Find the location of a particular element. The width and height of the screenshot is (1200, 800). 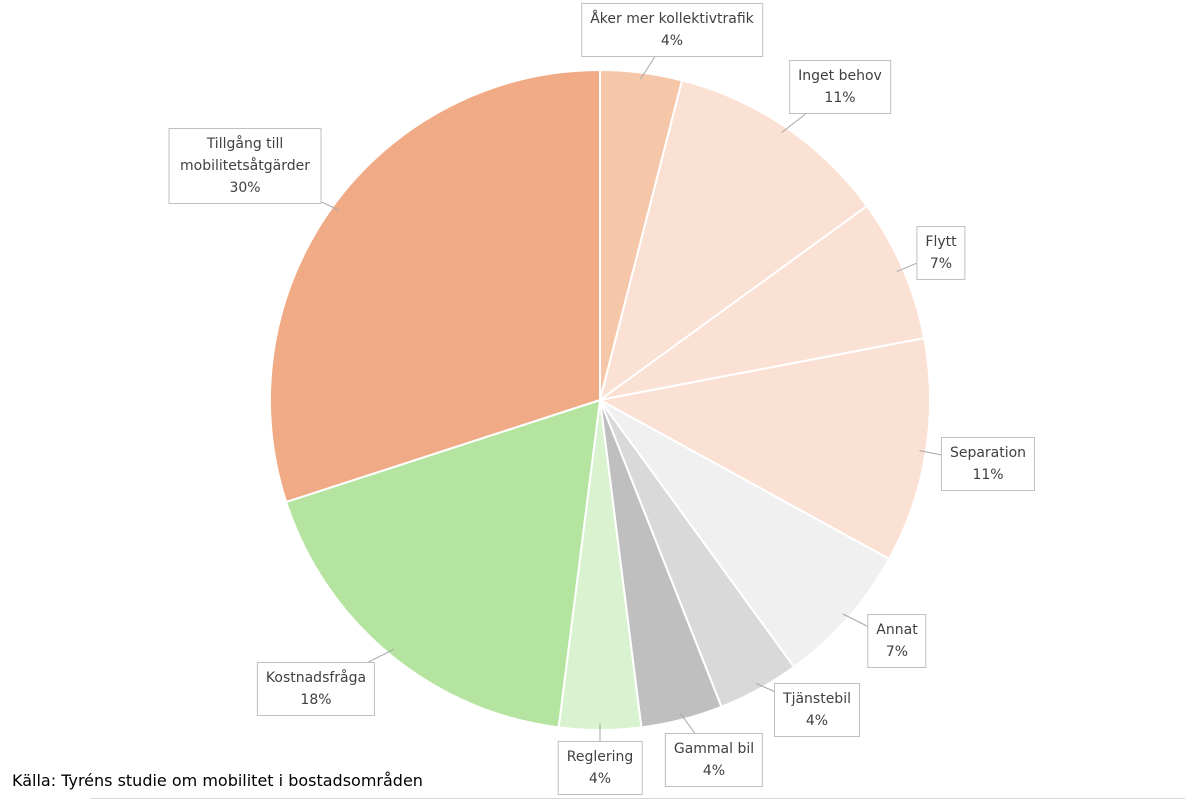

category-label: Separation is located at coordinates (988, 453).